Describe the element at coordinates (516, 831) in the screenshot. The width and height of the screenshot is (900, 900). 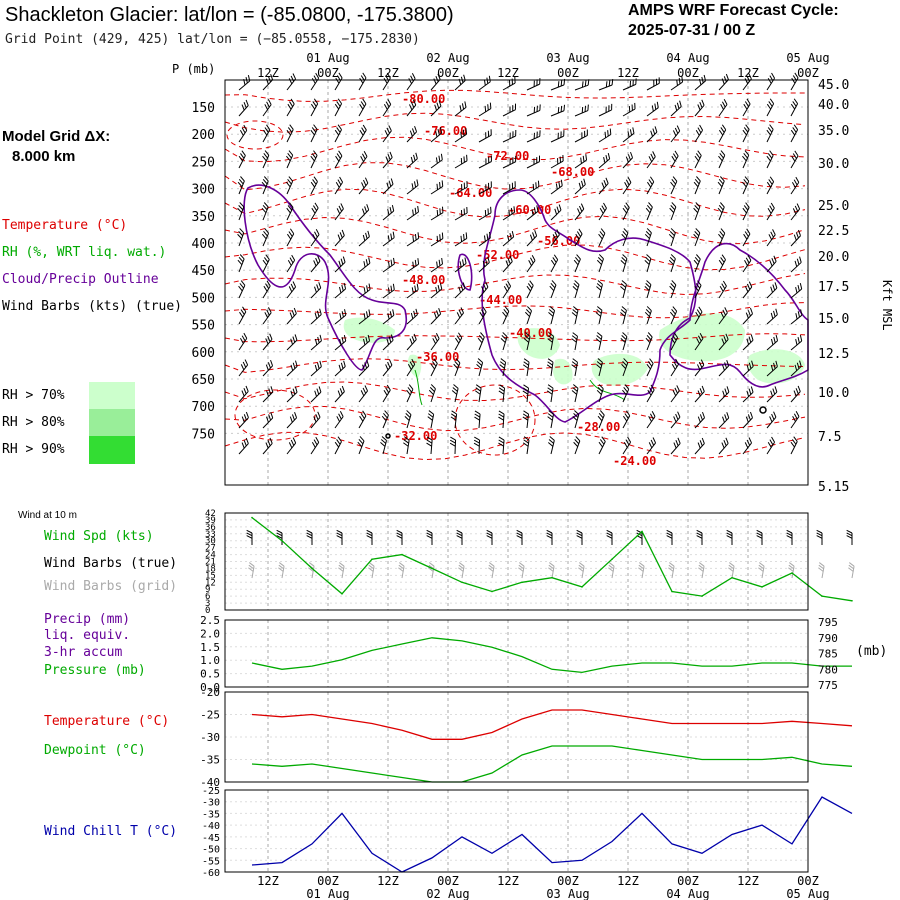
I see `windchill-panel-frame` at that location.